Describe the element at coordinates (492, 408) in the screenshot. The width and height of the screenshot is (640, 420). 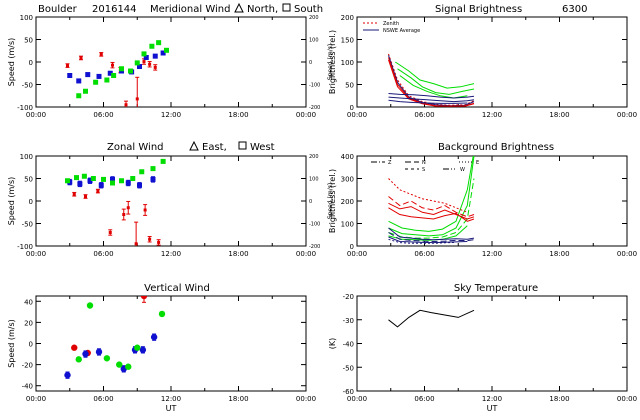
I see `skytemp-x-label: UT` at that location.